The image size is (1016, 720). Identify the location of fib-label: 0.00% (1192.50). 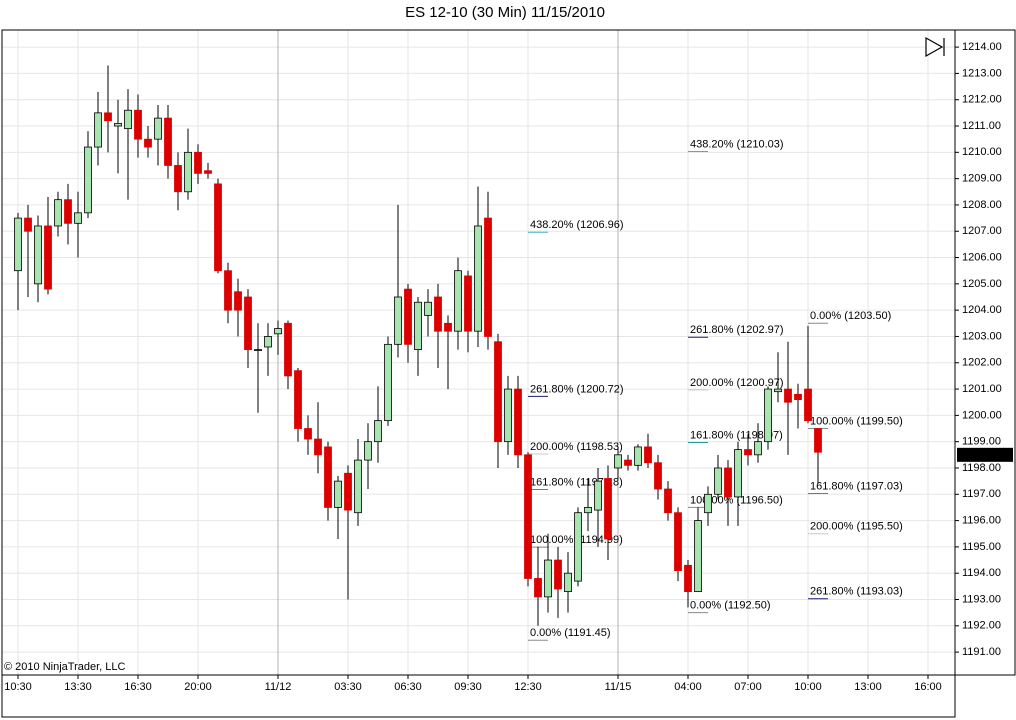
(730, 606).